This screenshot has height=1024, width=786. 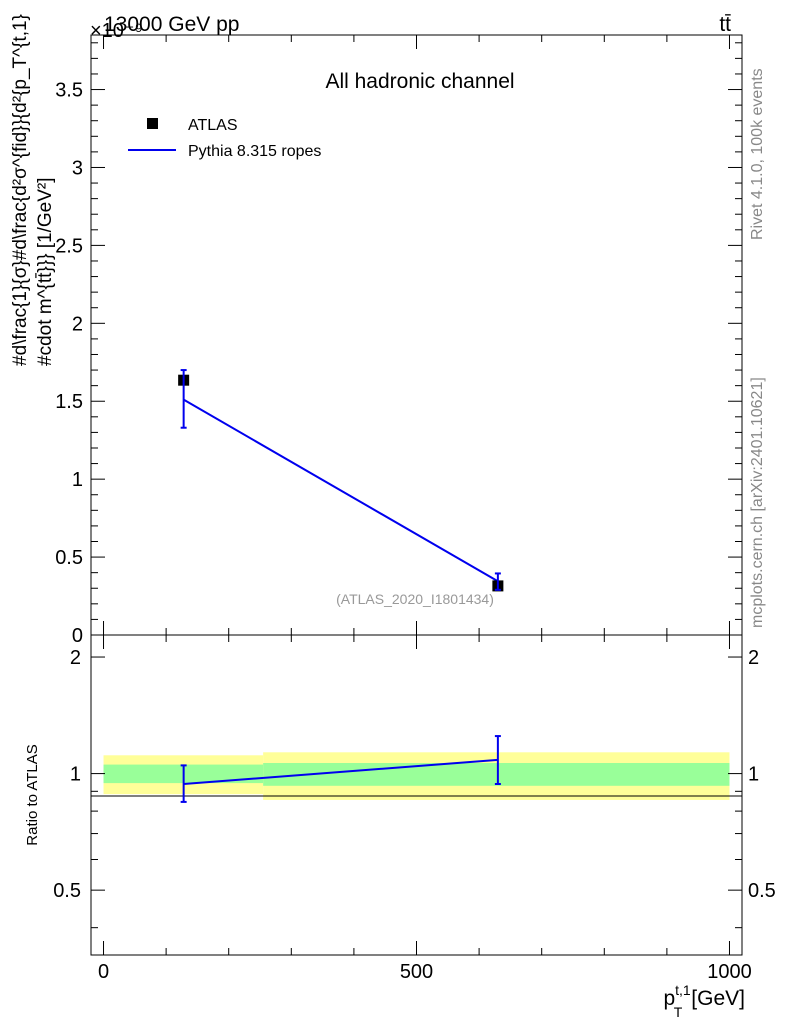 What do you see at coordinates (725, 24) in the screenshot?
I see `process-label: tt̄` at bounding box center [725, 24].